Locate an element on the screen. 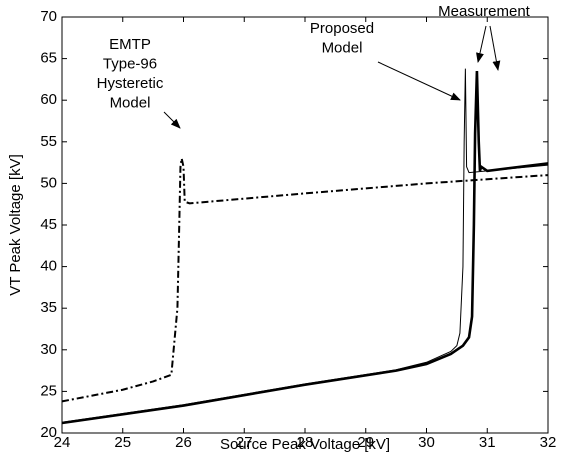 This screenshot has width=562, height=457. x-tick-label: 26 is located at coordinates (183, 442).